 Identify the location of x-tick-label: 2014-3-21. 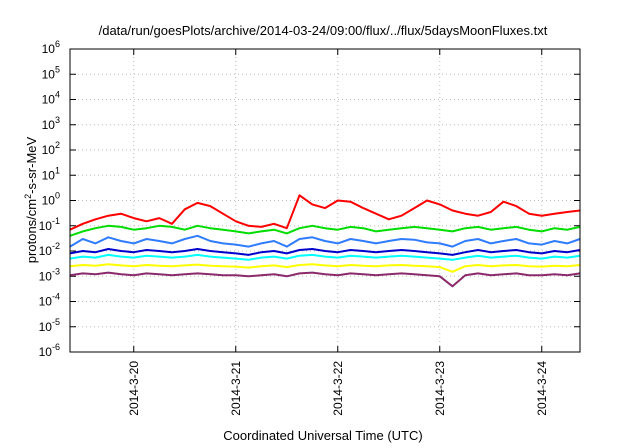
(236, 388).